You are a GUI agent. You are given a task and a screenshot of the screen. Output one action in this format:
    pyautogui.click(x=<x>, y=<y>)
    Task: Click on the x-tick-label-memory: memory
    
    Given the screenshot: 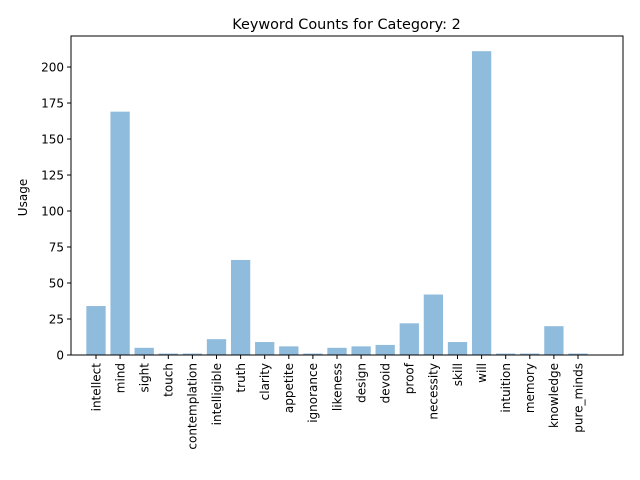 What is the action you would take?
    pyautogui.click(x=530, y=388)
    